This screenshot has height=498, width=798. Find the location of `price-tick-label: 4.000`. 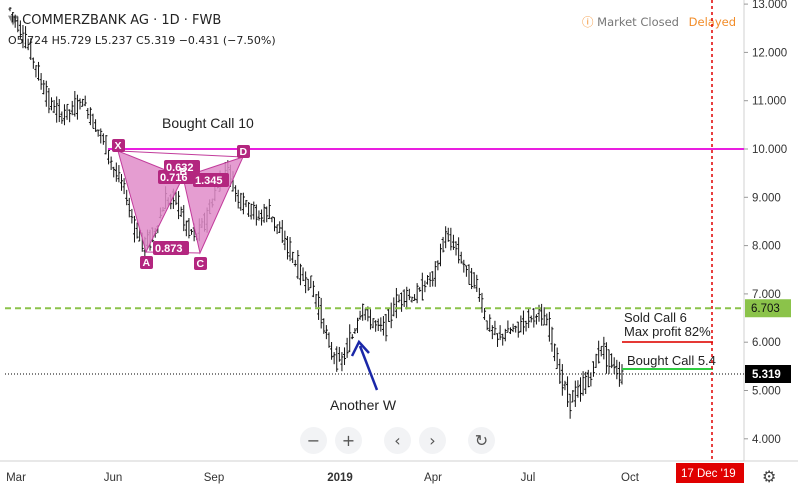

price-tick-label: 4.000 is located at coordinates (766, 440).